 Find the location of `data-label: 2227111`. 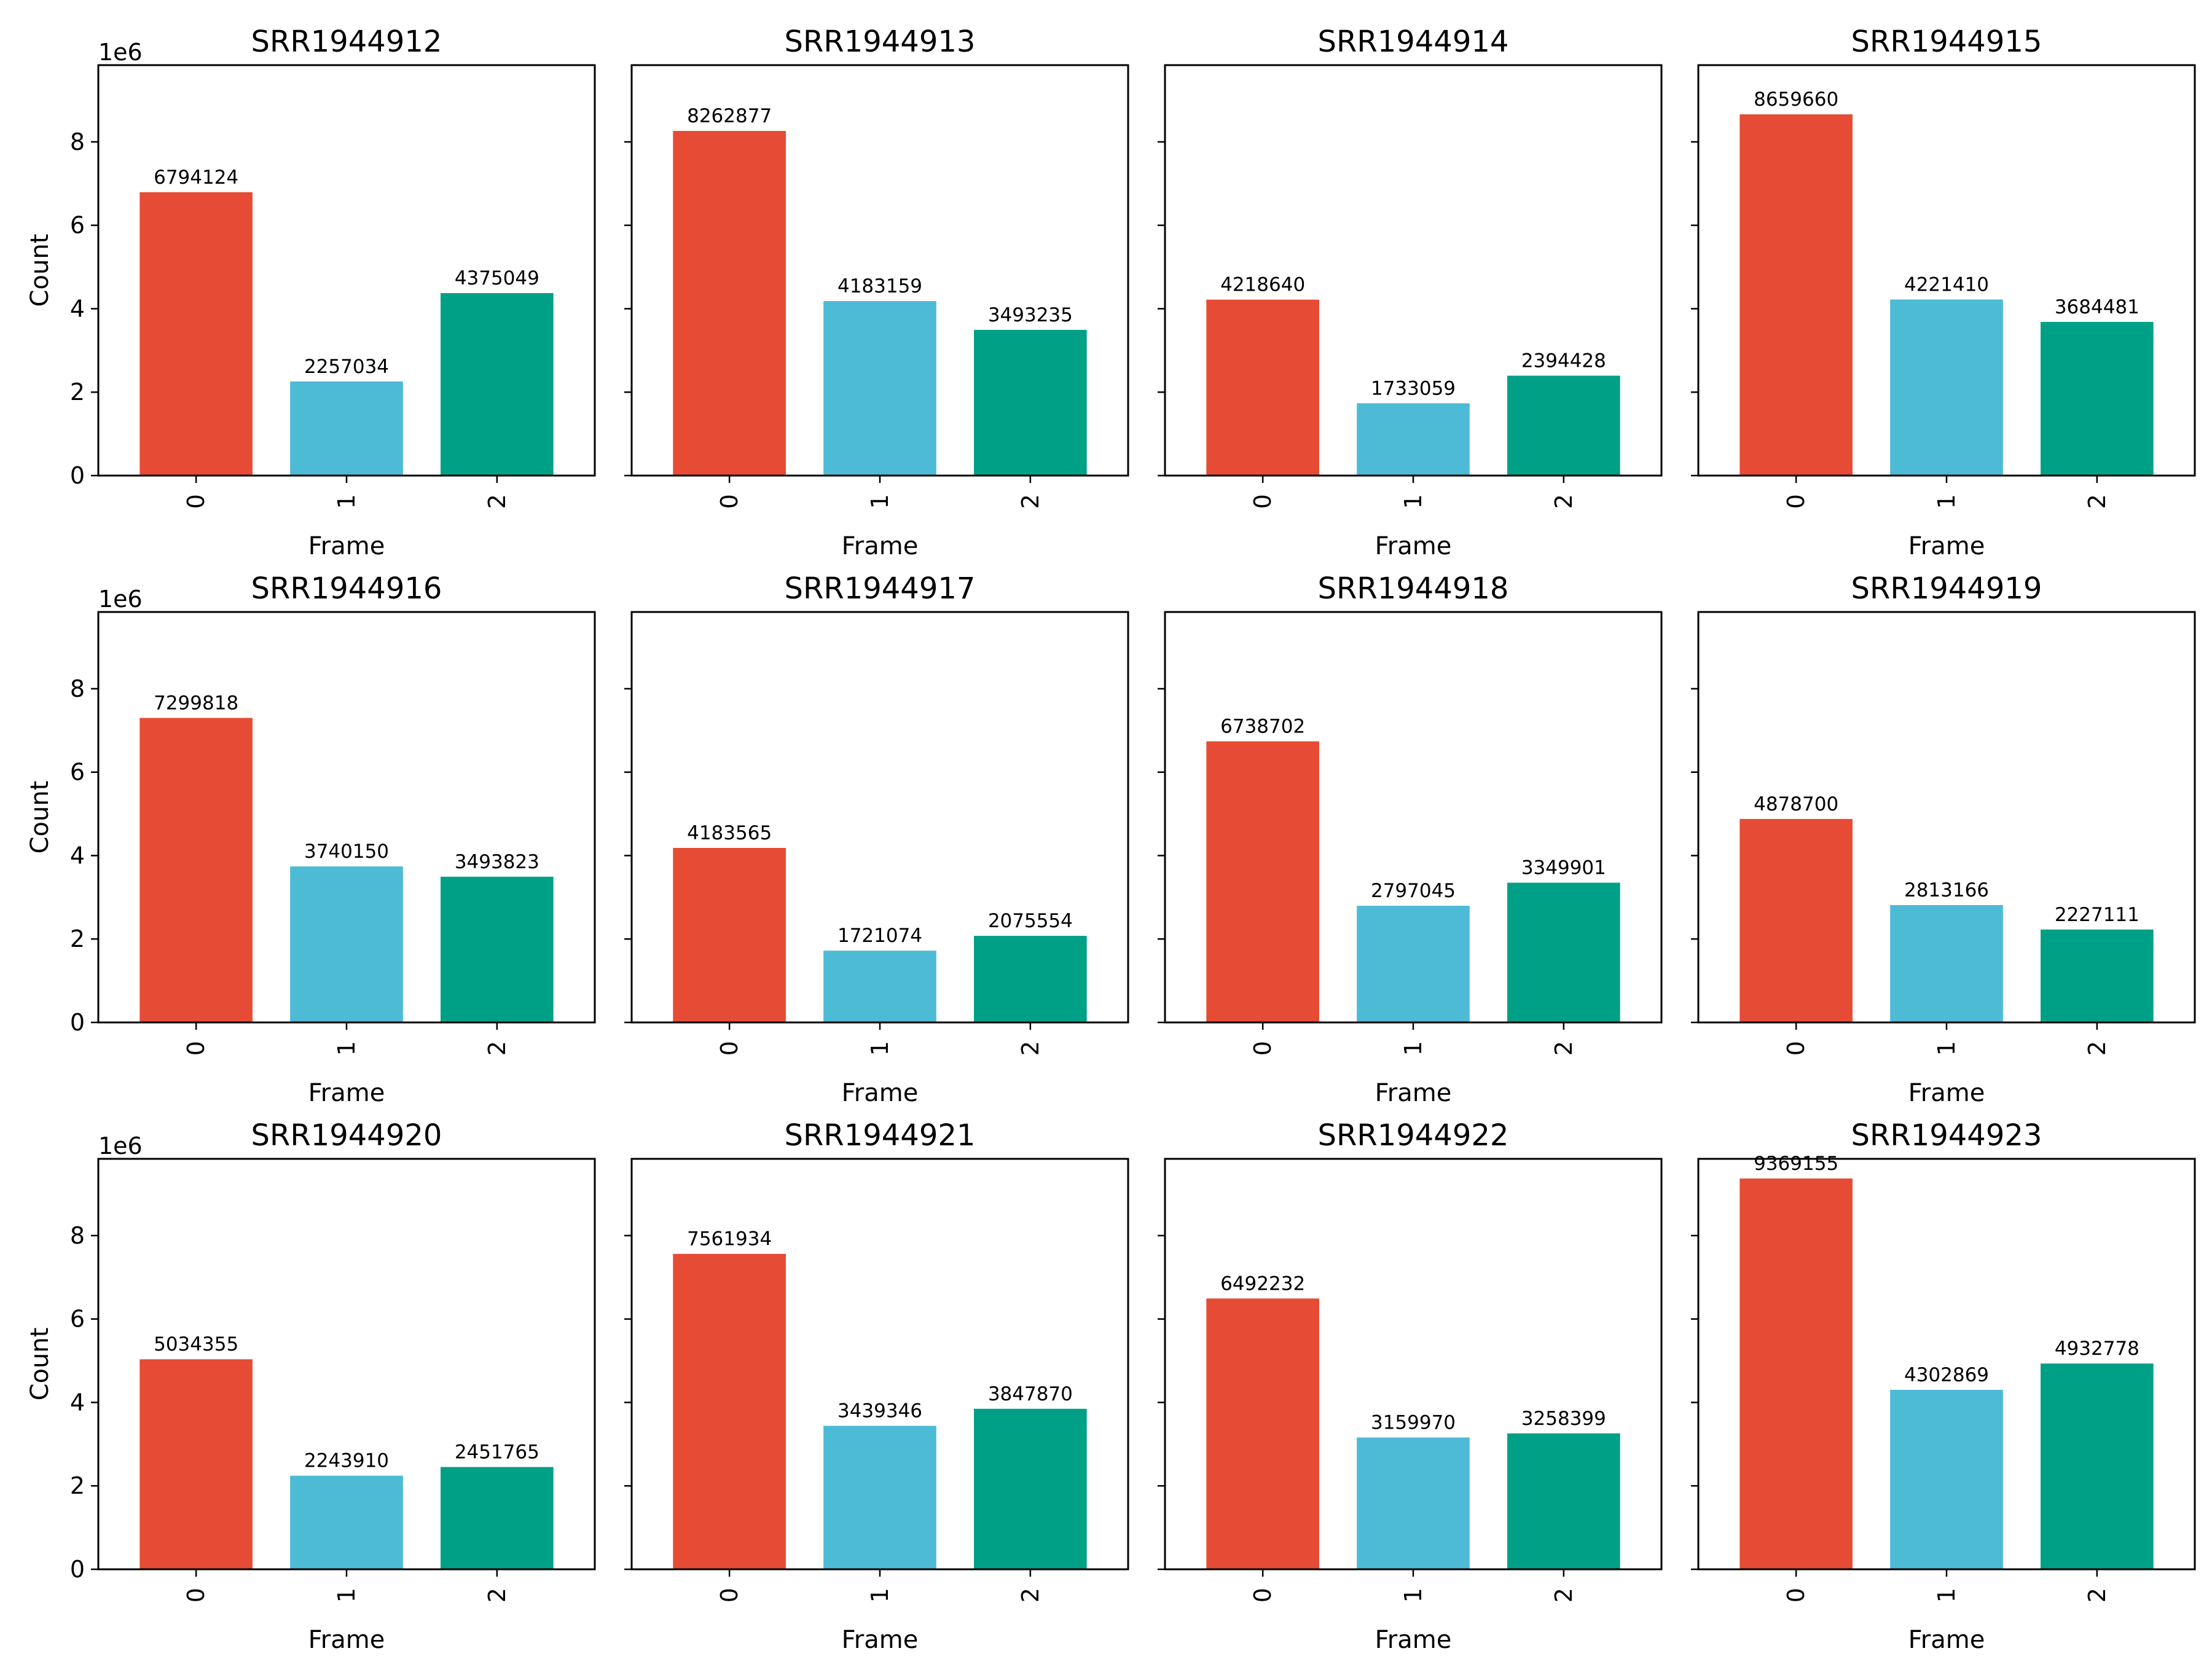

data-label: 2227111 is located at coordinates (2097, 915).